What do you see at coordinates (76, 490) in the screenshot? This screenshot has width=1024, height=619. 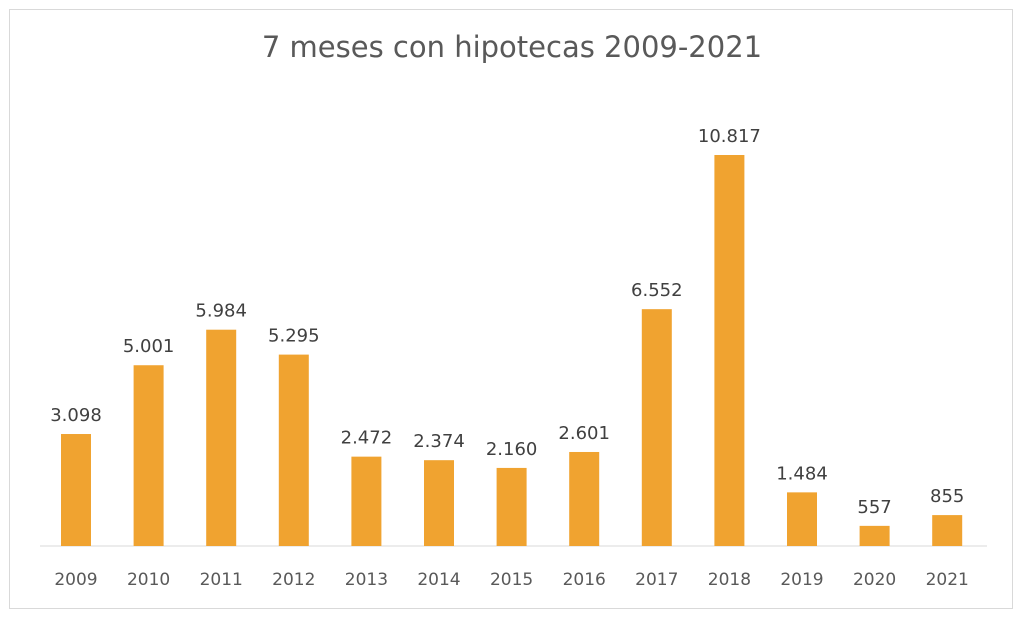 I see `bar-2009` at bounding box center [76, 490].